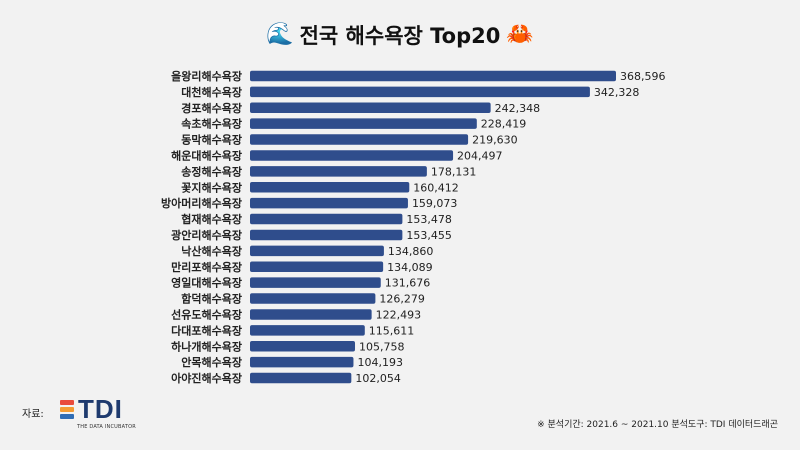 The image size is (800, 450). What do you see at coordinates (504, 124) in the screenshot?
I see `value-label: 228,419` at bounding box center [504, 124].